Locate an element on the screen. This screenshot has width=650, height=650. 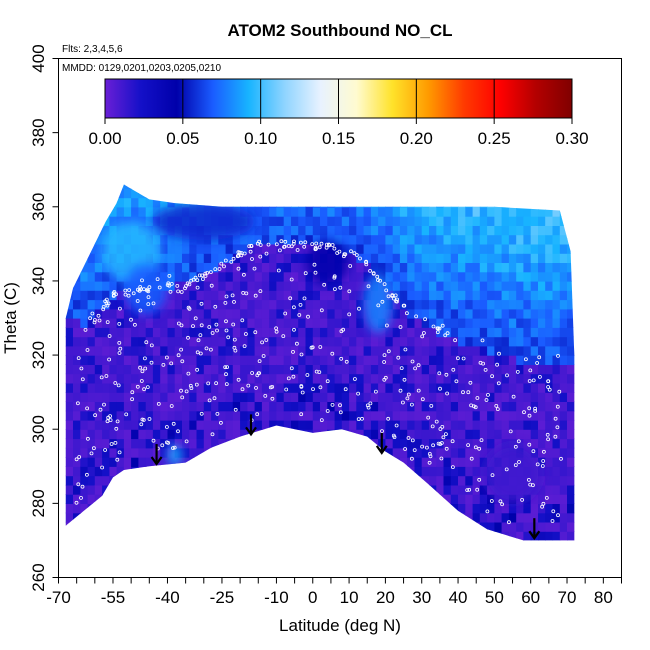
colorbar-tick-label: 0.20 is located at coordinates (416, 138).